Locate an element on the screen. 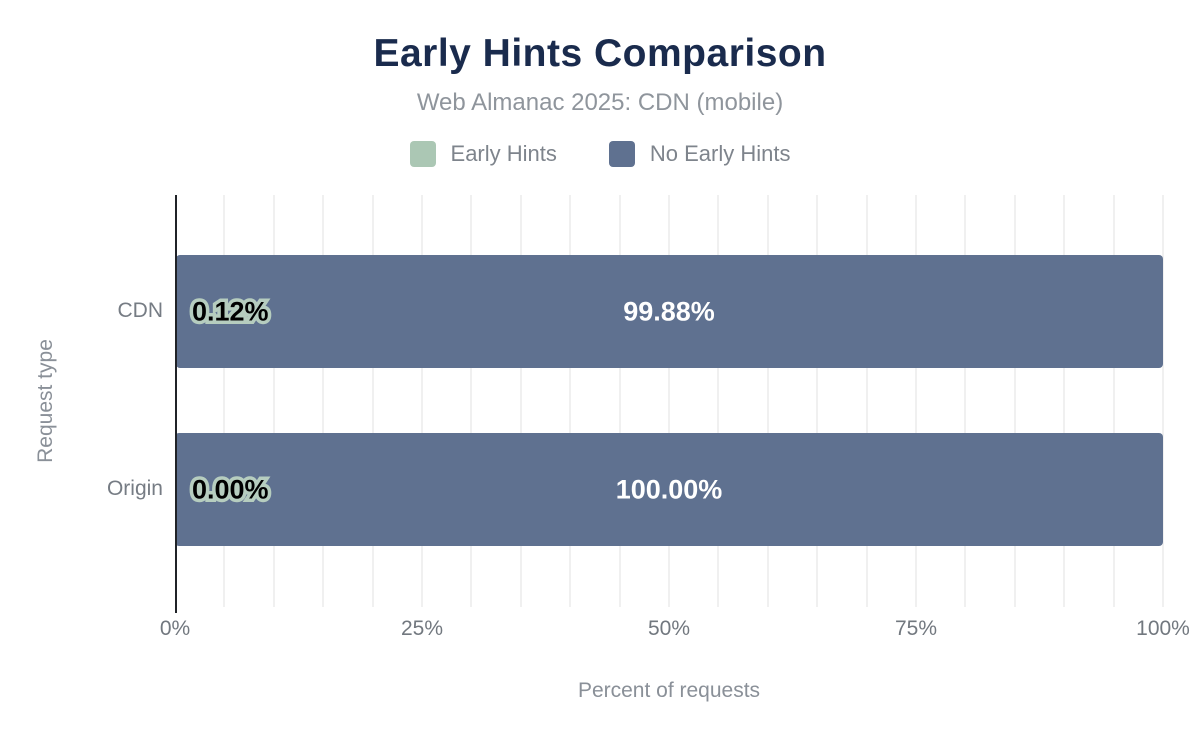  x-tick-25: 25% is located at coordinates (422, 628).